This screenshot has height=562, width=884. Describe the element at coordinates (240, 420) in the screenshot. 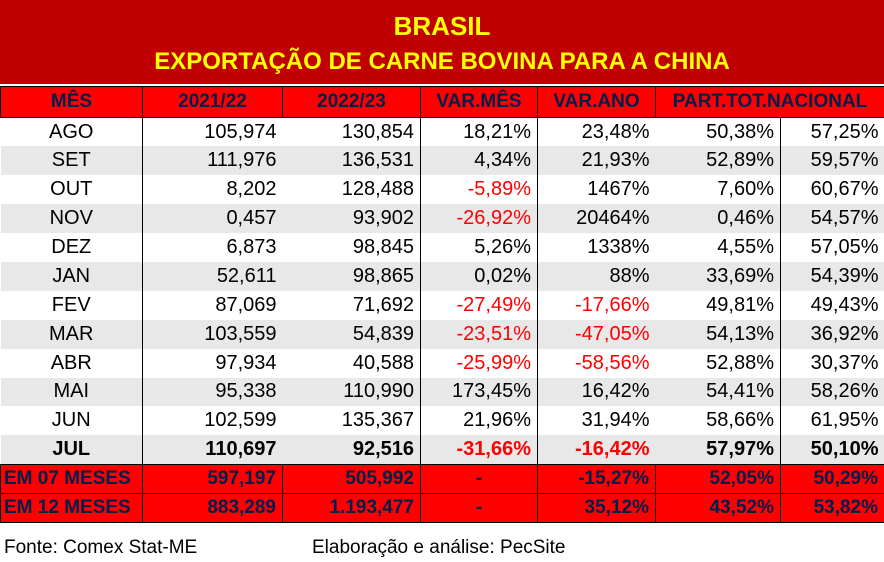

I see `value-cell: 102,599` at that location.